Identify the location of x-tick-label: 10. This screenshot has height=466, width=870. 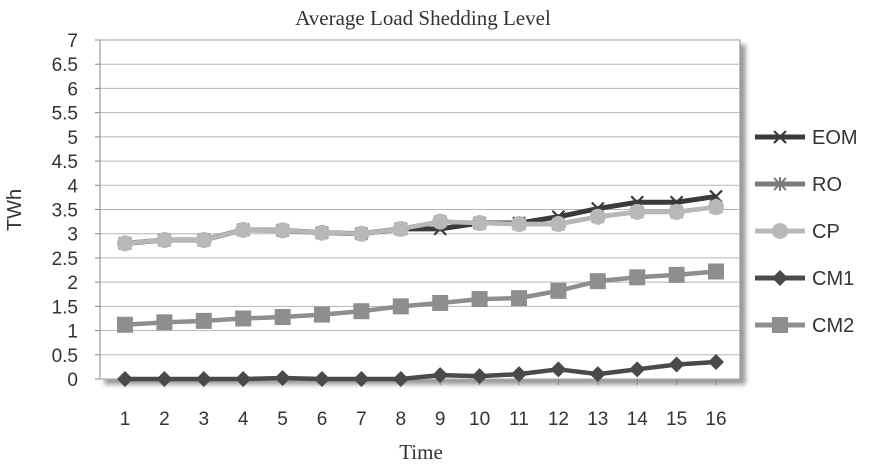
(479, 419).